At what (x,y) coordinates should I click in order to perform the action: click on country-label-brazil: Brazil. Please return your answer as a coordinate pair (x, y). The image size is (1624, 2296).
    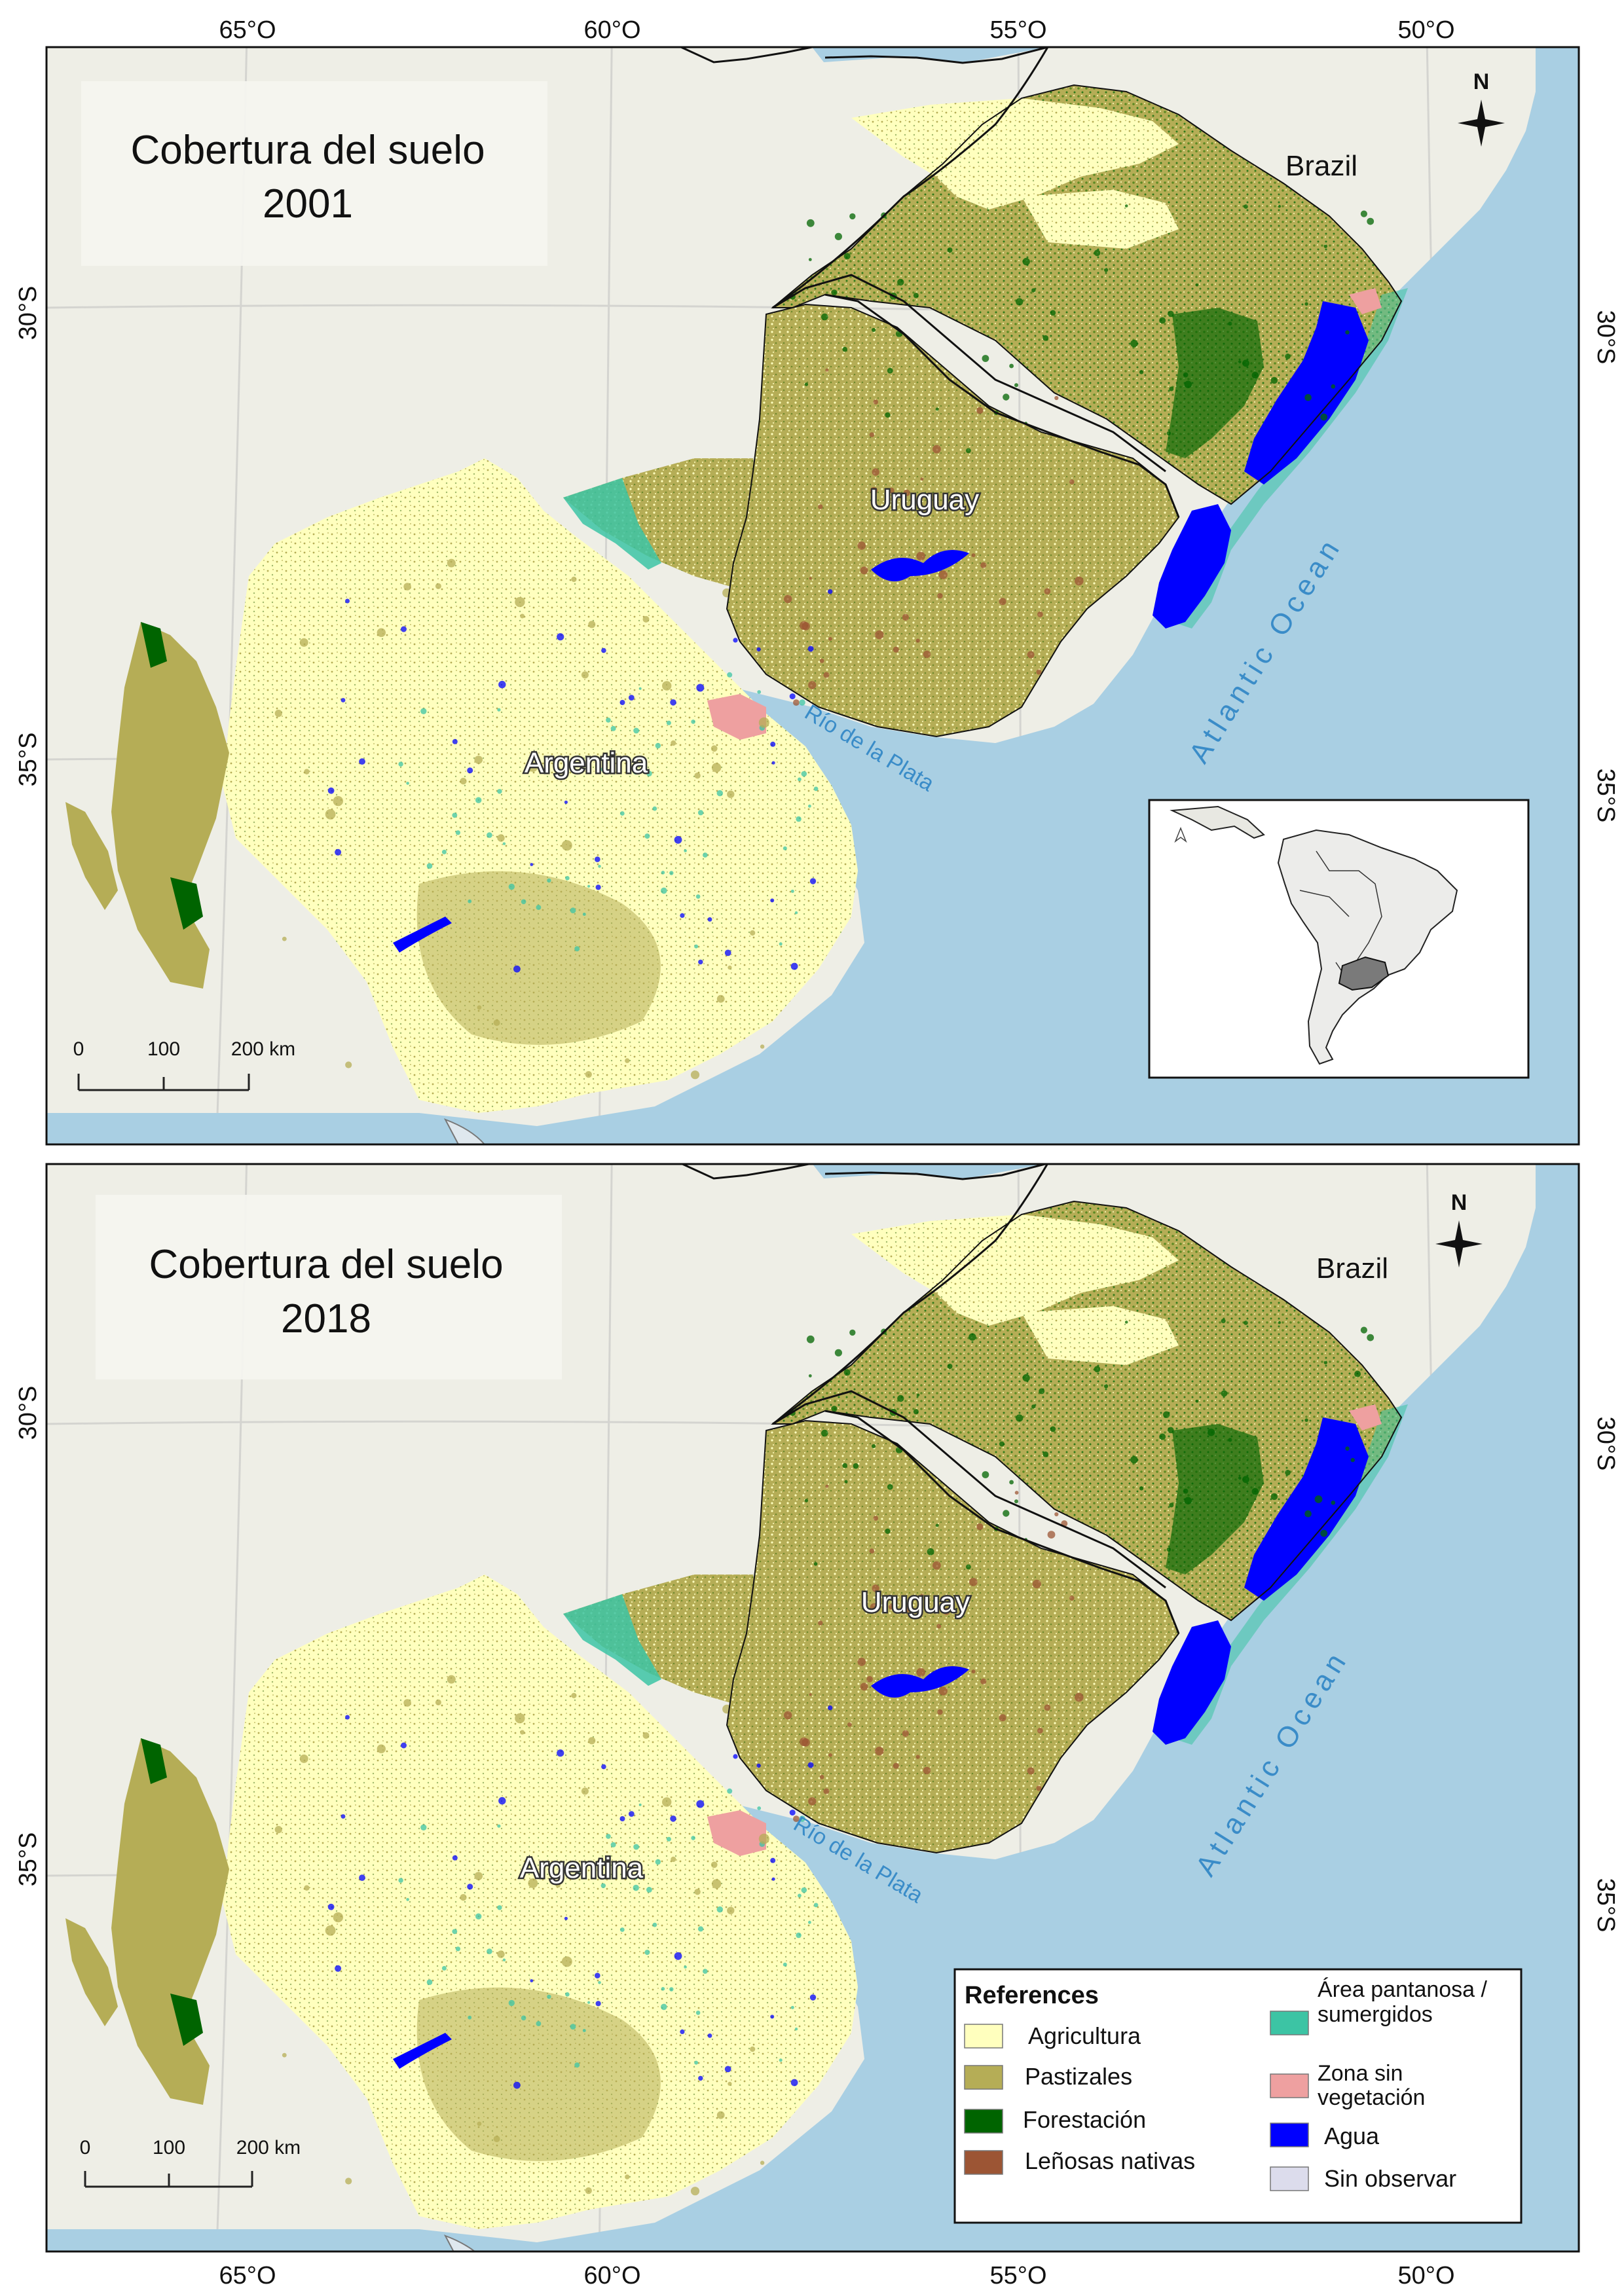
    Looking at the image, I should click on (1321, 166).